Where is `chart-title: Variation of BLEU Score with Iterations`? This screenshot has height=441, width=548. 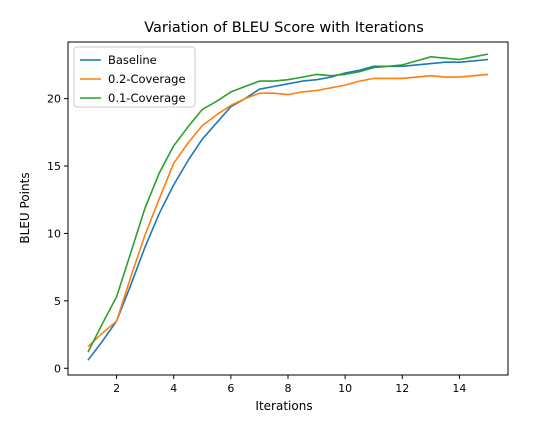 chart-title: Variation of BLEU Score with Iterations is located at coordinates (284, 28).